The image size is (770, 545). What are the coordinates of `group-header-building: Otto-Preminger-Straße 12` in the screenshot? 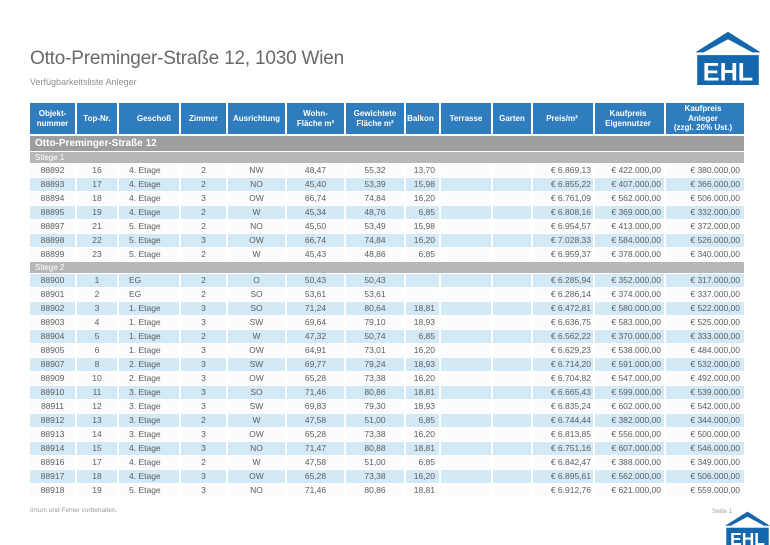 It's located at (387, 143).